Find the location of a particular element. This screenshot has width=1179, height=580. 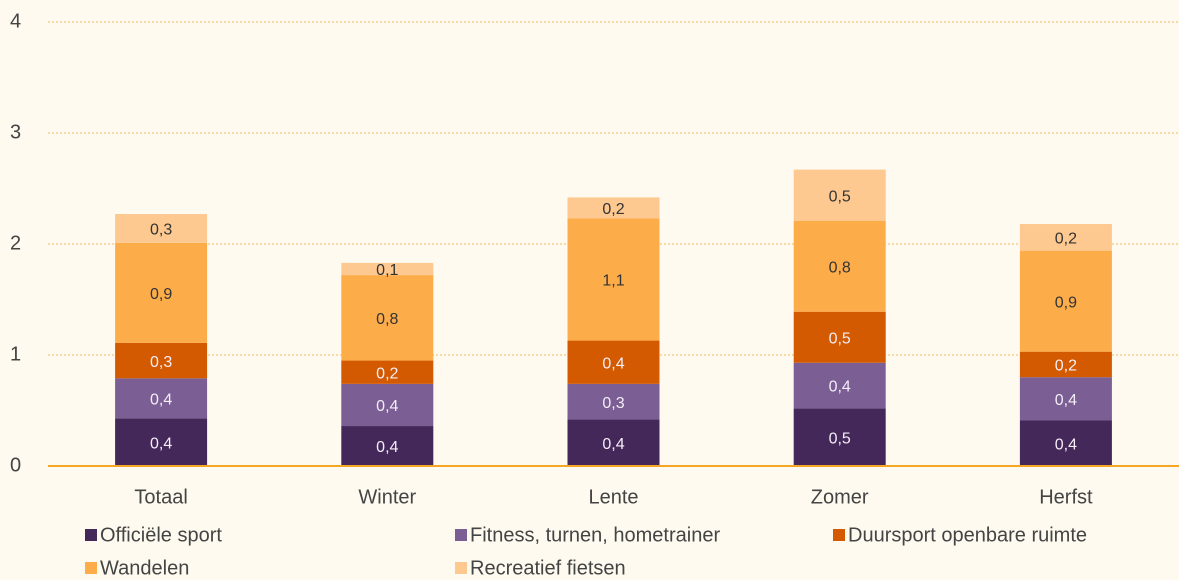

value-label: 1,1 is located at coordinates (613, 281).